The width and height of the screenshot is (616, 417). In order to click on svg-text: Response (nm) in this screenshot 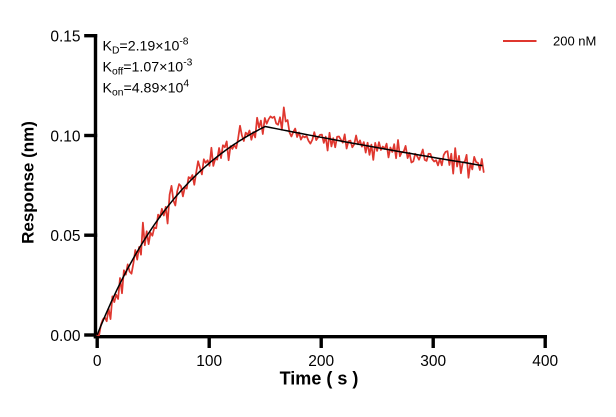, I will do `click(28, 182)`.